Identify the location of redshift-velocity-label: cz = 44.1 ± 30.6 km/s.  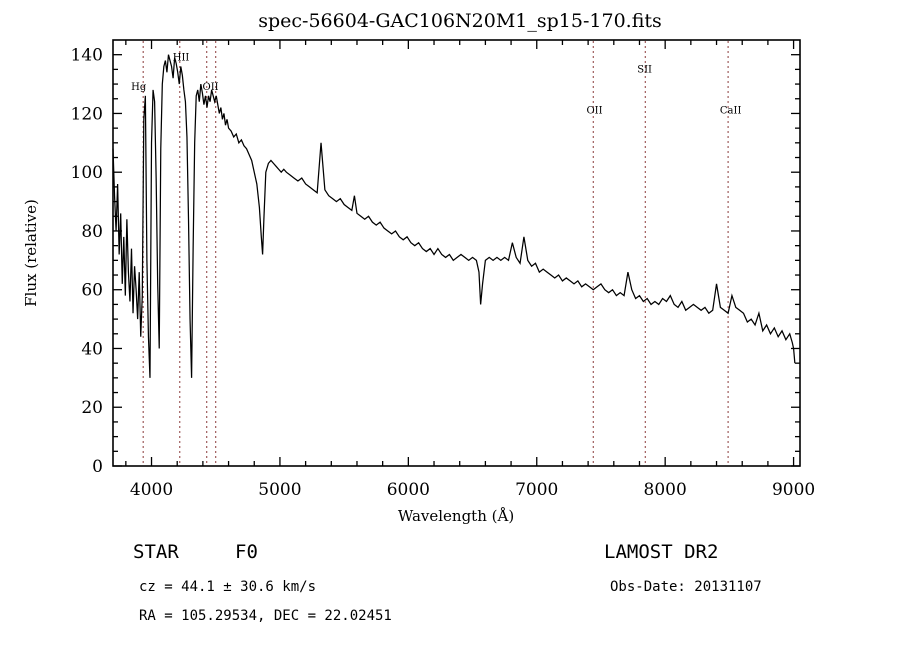
(227, 587).